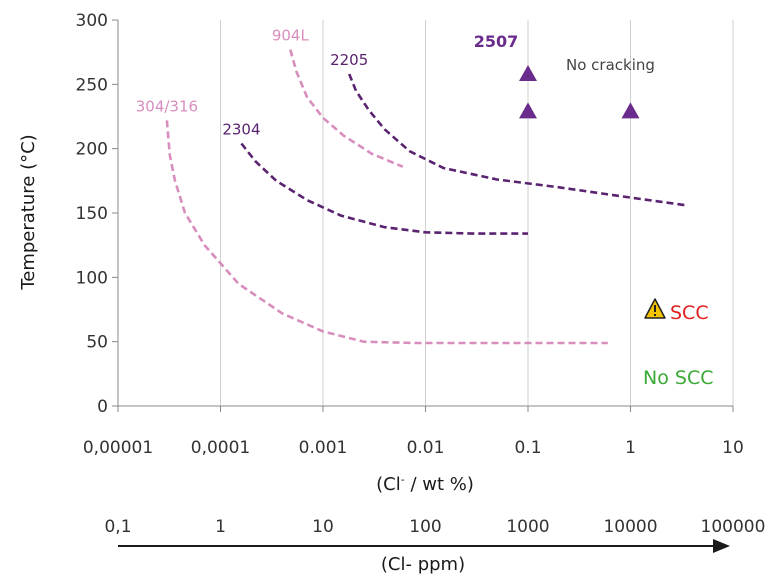  I want to click on ppm-tick-label: 10000, so click(630, 527).